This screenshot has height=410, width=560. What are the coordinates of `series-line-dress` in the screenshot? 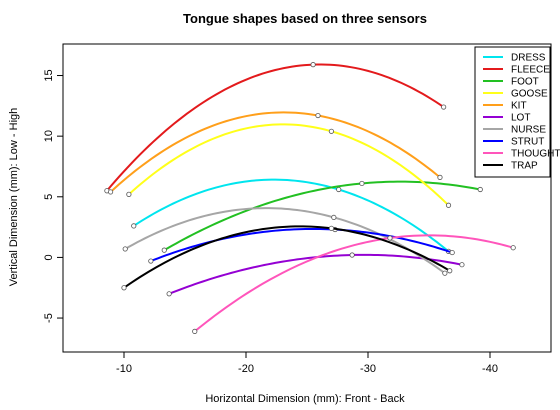 It's located at (291, 215).